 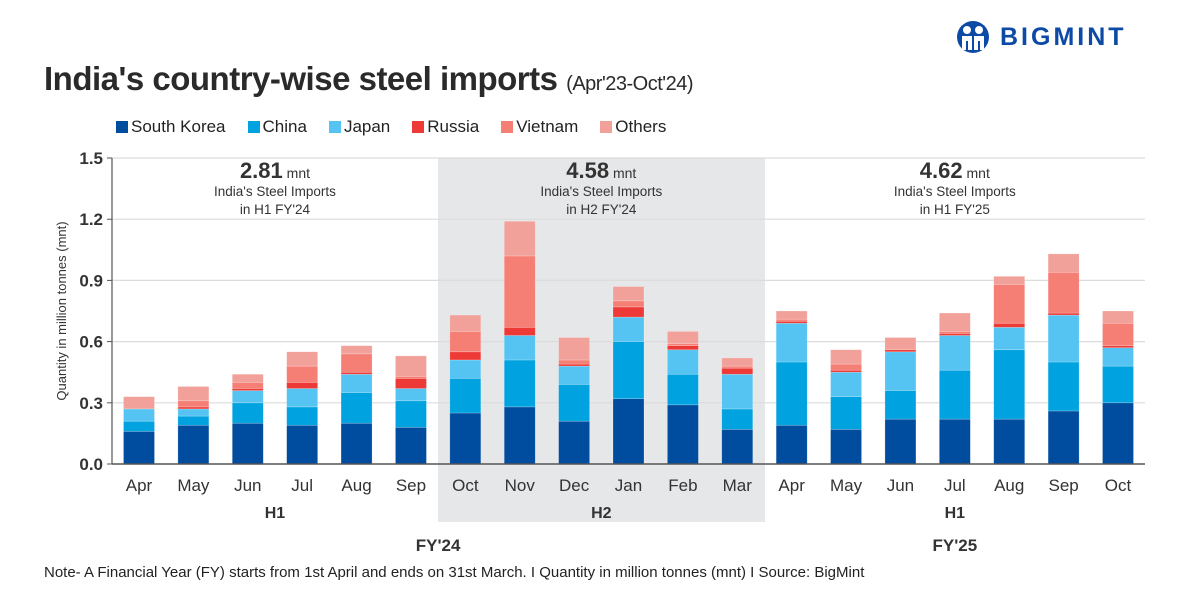 What do you see at coordinates (61, 310) in the screenshot?
I see `y-axis-label: Quantity in million tonnes (mnt)` at bounding box center [61, 310].